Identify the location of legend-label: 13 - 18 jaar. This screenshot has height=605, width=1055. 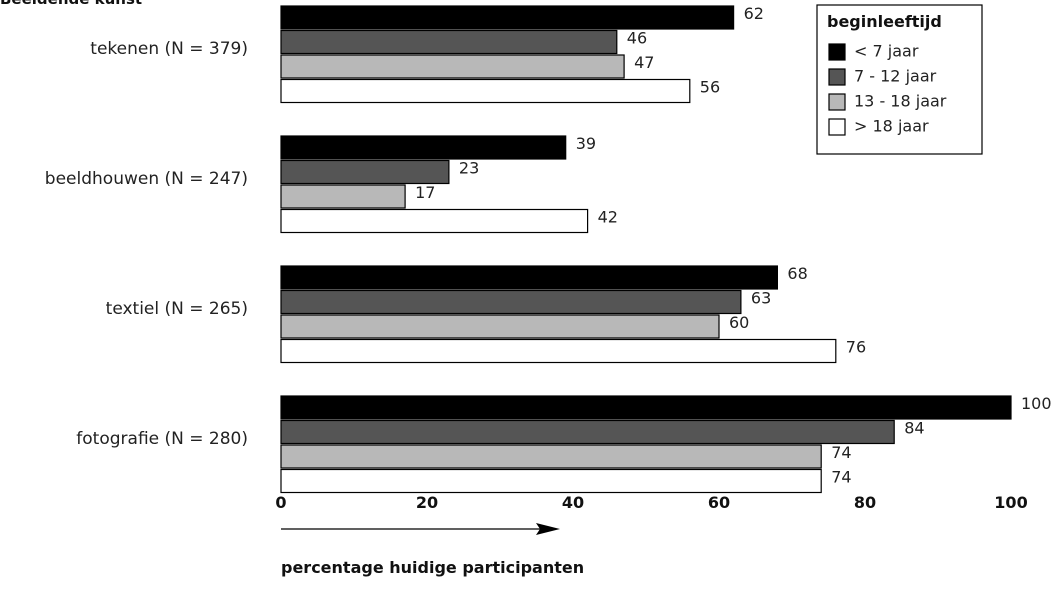
(900, 101).